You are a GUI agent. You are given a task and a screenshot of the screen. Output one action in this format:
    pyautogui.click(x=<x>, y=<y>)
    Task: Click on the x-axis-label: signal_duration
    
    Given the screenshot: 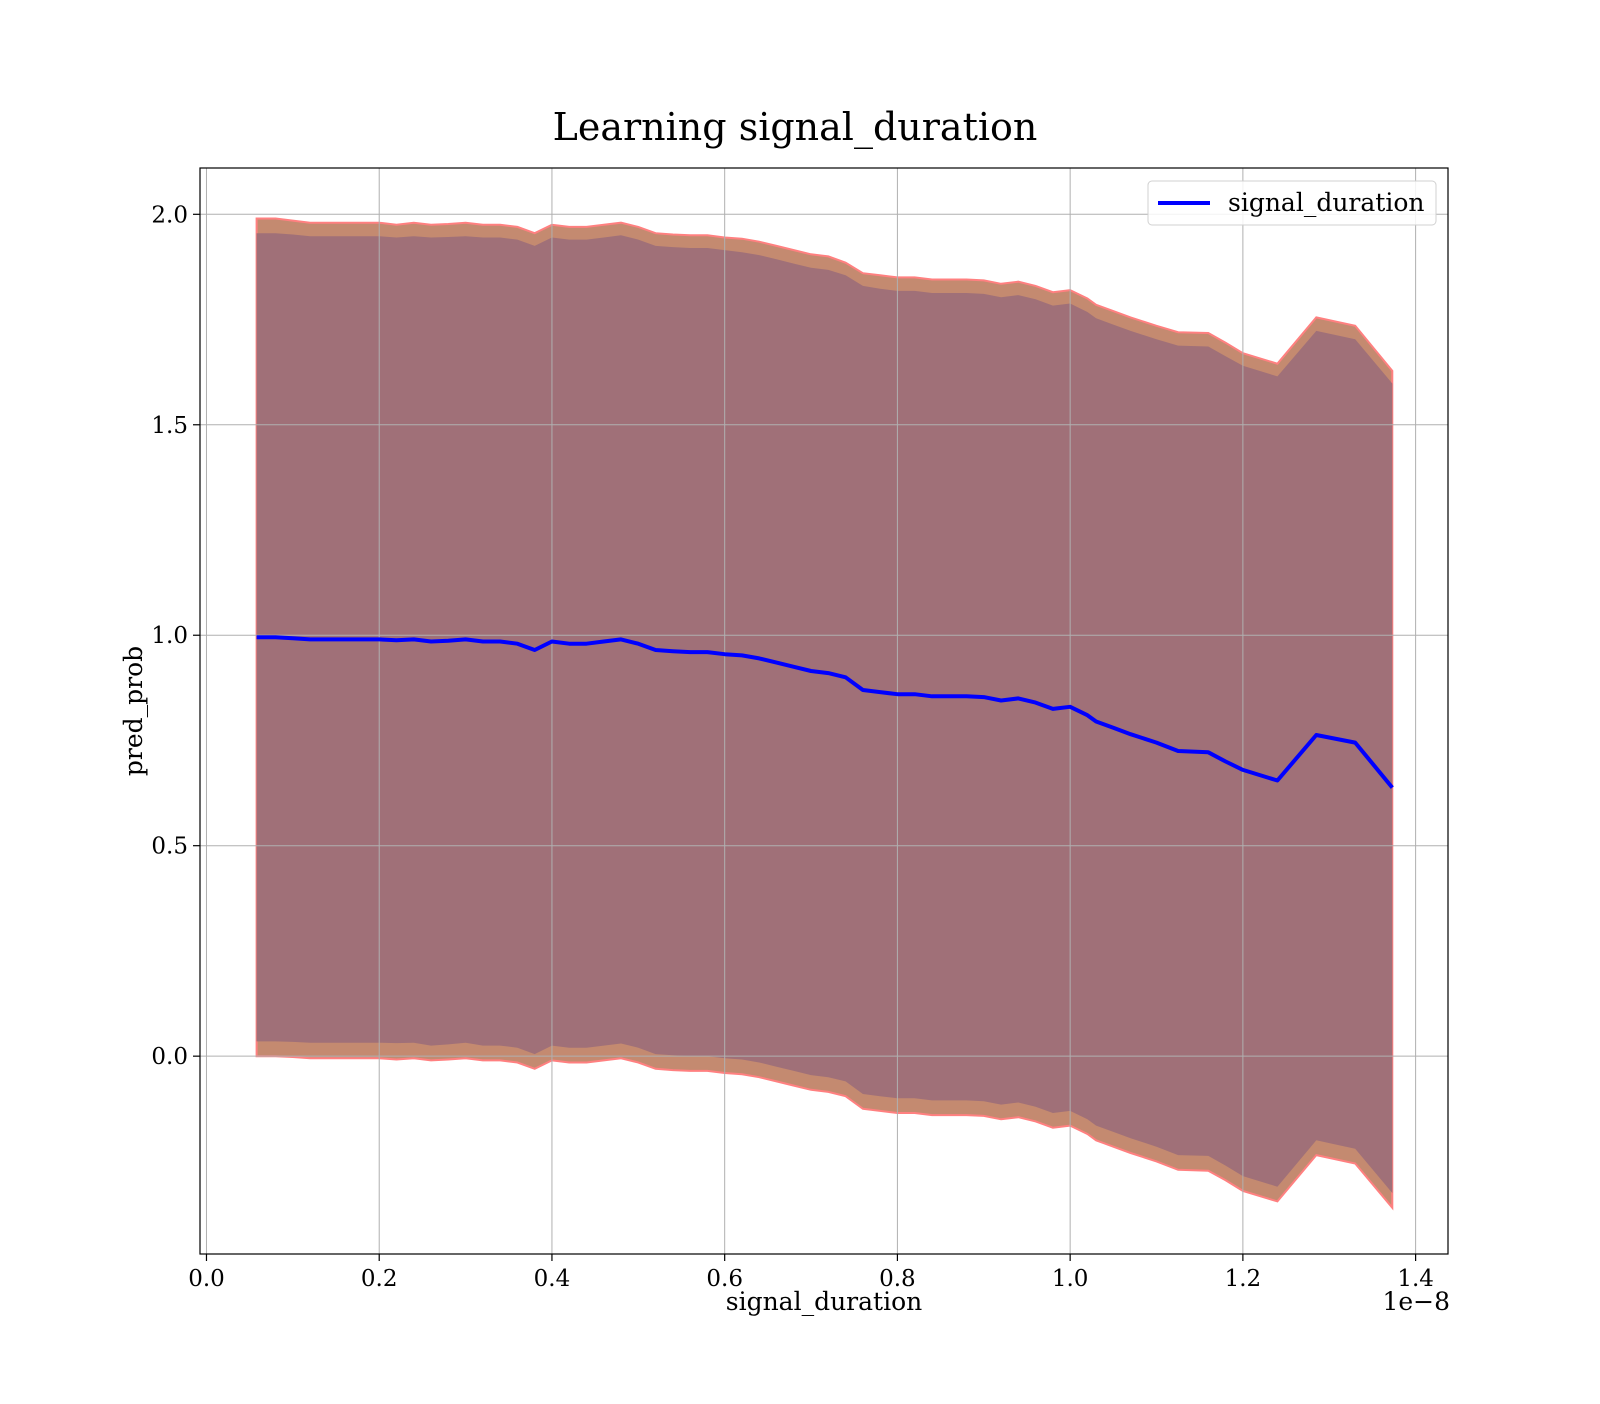 What is the action you would take?
    pyautogui.click(x=824, y=1301)
    